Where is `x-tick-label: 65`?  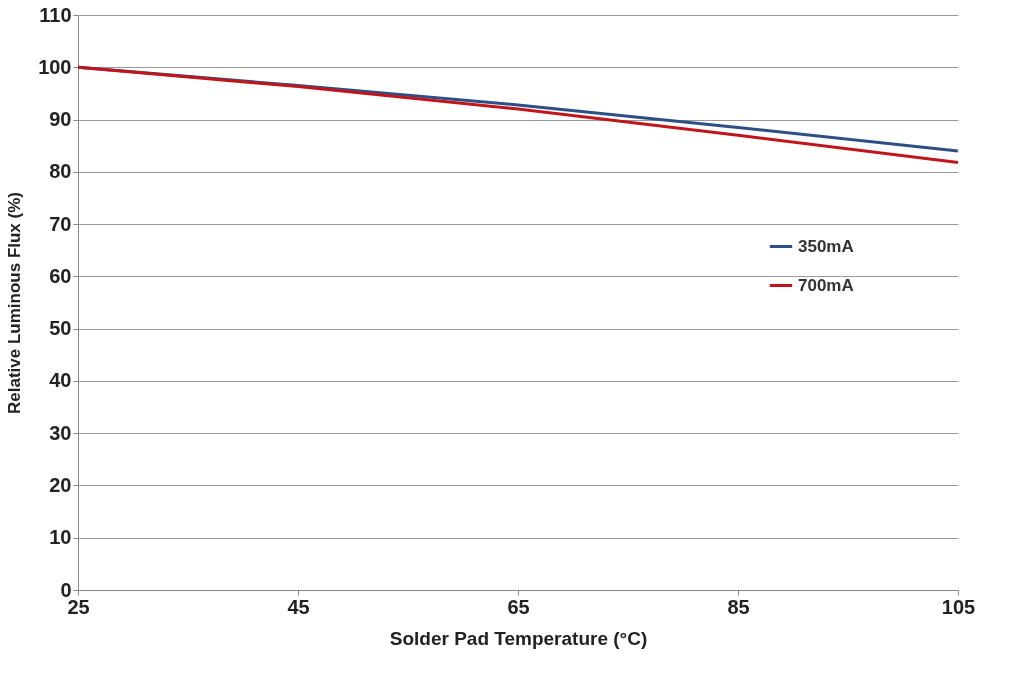
x-tick-label: 65 is located at coordinates (518, 606).